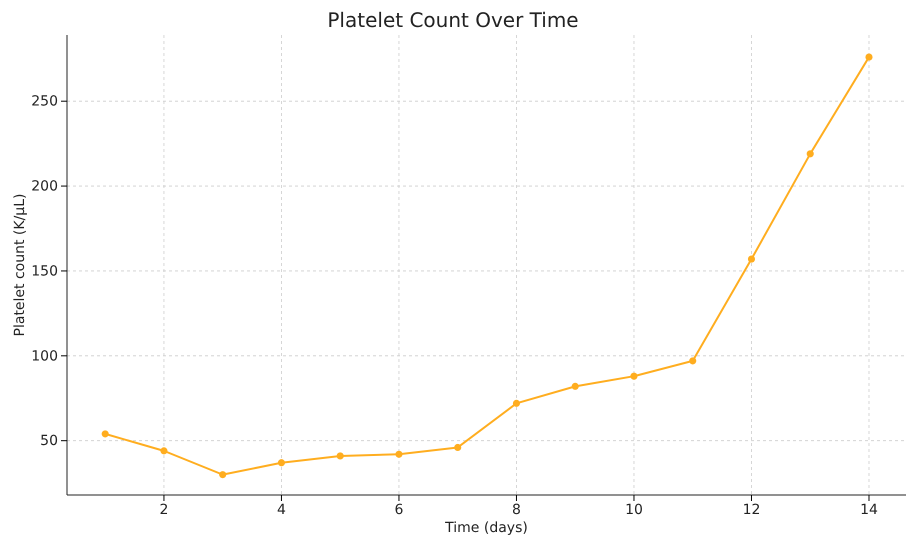 The height and width of the screenshot is (537, 907). Describe the element at coordinates (869, 510) in the screenshot. I see `x-tick-label: 14` at that location.